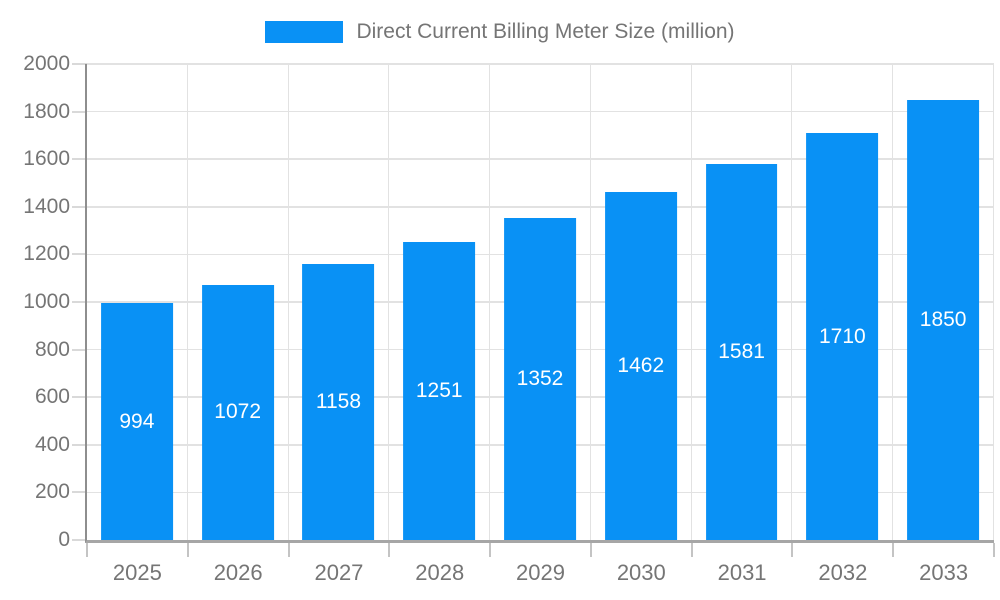 This screenshot has width=1000, height=600. What do you see at coordinates (540, 550) in the screenshot?
I see `x-axis-ticks` at bounding box center [540, 550].